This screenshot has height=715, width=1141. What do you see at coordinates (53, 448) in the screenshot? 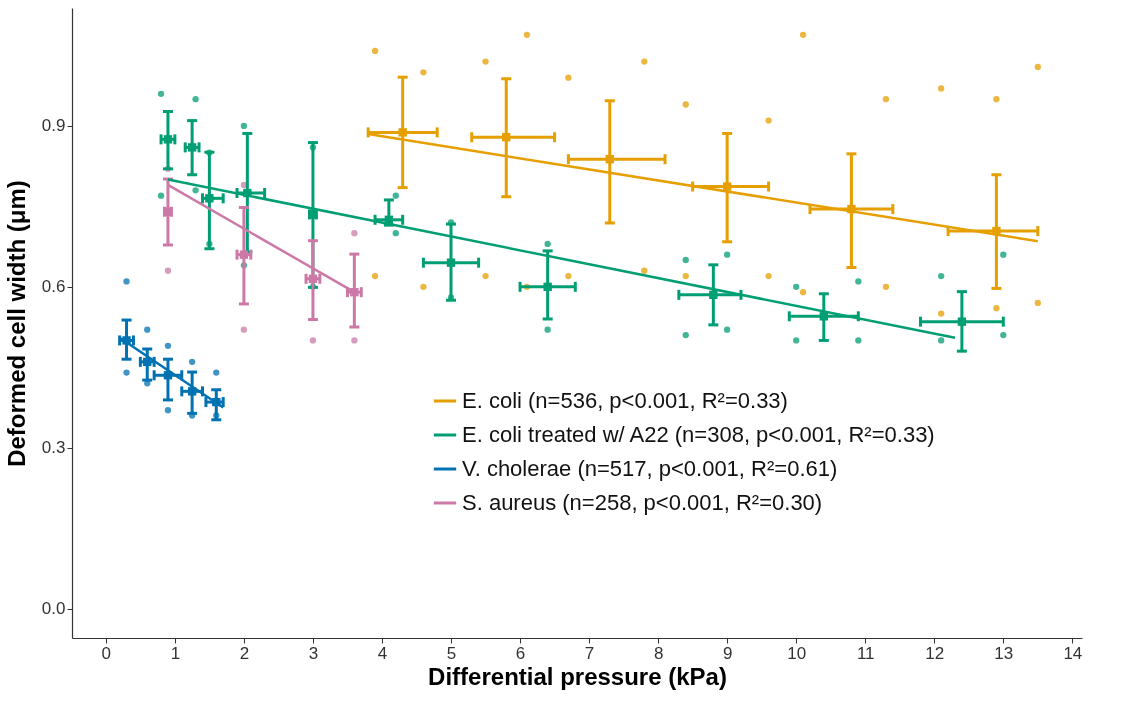
I see `y-tick-label: 0.3` at bounding box center [53, 448].